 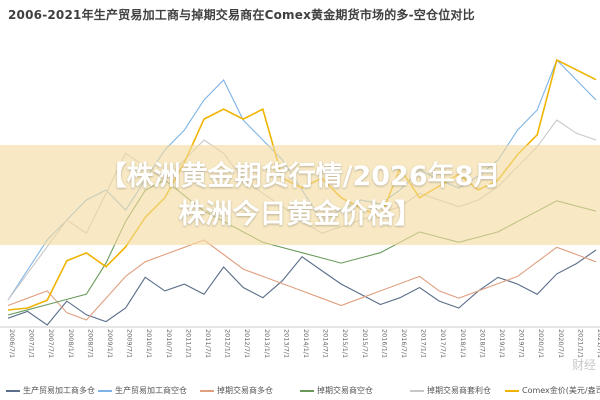 What do you see at coordinates (424, 343) in the screenshot?
I see `x-tick-label: 2017/1/1` at bounding box center [424, 343].